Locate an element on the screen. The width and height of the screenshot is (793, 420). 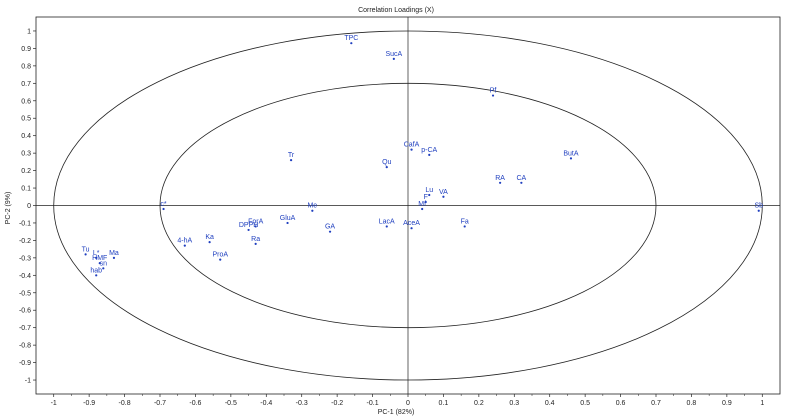
y-tick-label: 0.9 is located at coordinates (26, 49).